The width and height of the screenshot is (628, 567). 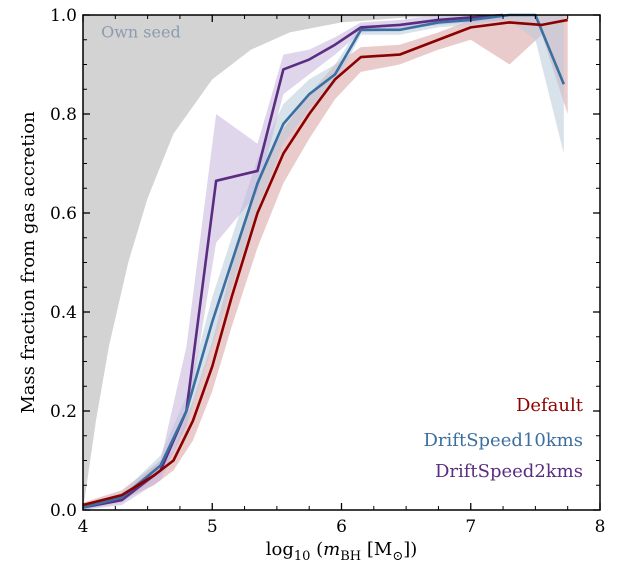 What do you see at coordinates (341, 527) in the screenshot?
I see `x-tick-label: 6` at bounding box center [341, 527].